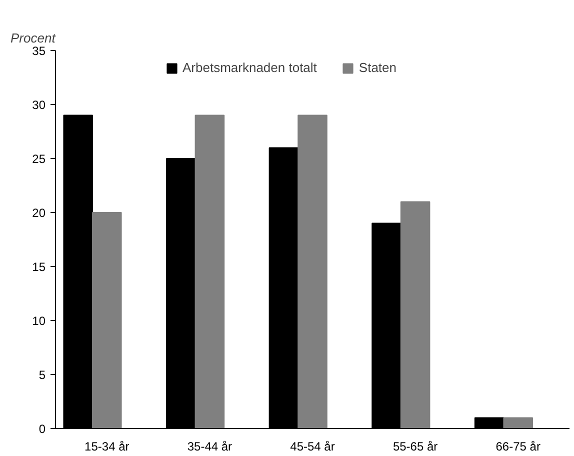 The width and height of the screenshot is (574, 456). What do you see at coordinates (39, 213) in the screenshot?
I see `y-tick-label: 20` at bounding box center [39, 213].